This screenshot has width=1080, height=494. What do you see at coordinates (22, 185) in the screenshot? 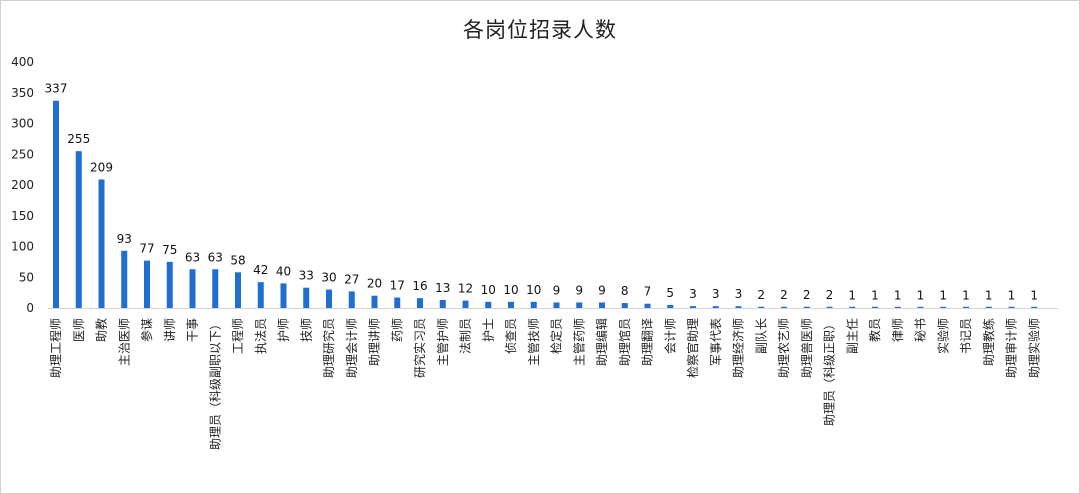
I see `y-tick-label: 200` at bounding box center [22, 185].